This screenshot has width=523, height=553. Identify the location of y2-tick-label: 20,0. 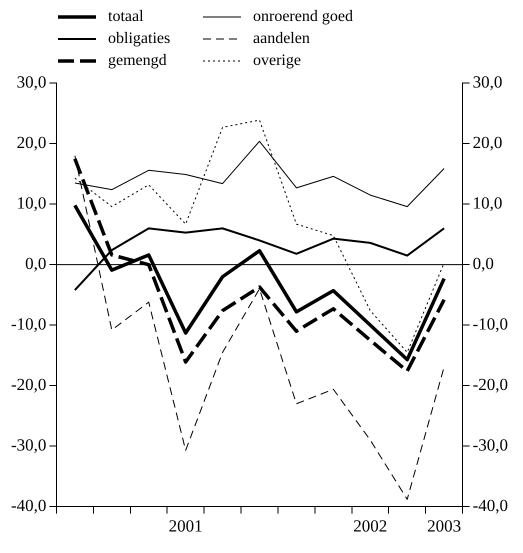
(487, 142).